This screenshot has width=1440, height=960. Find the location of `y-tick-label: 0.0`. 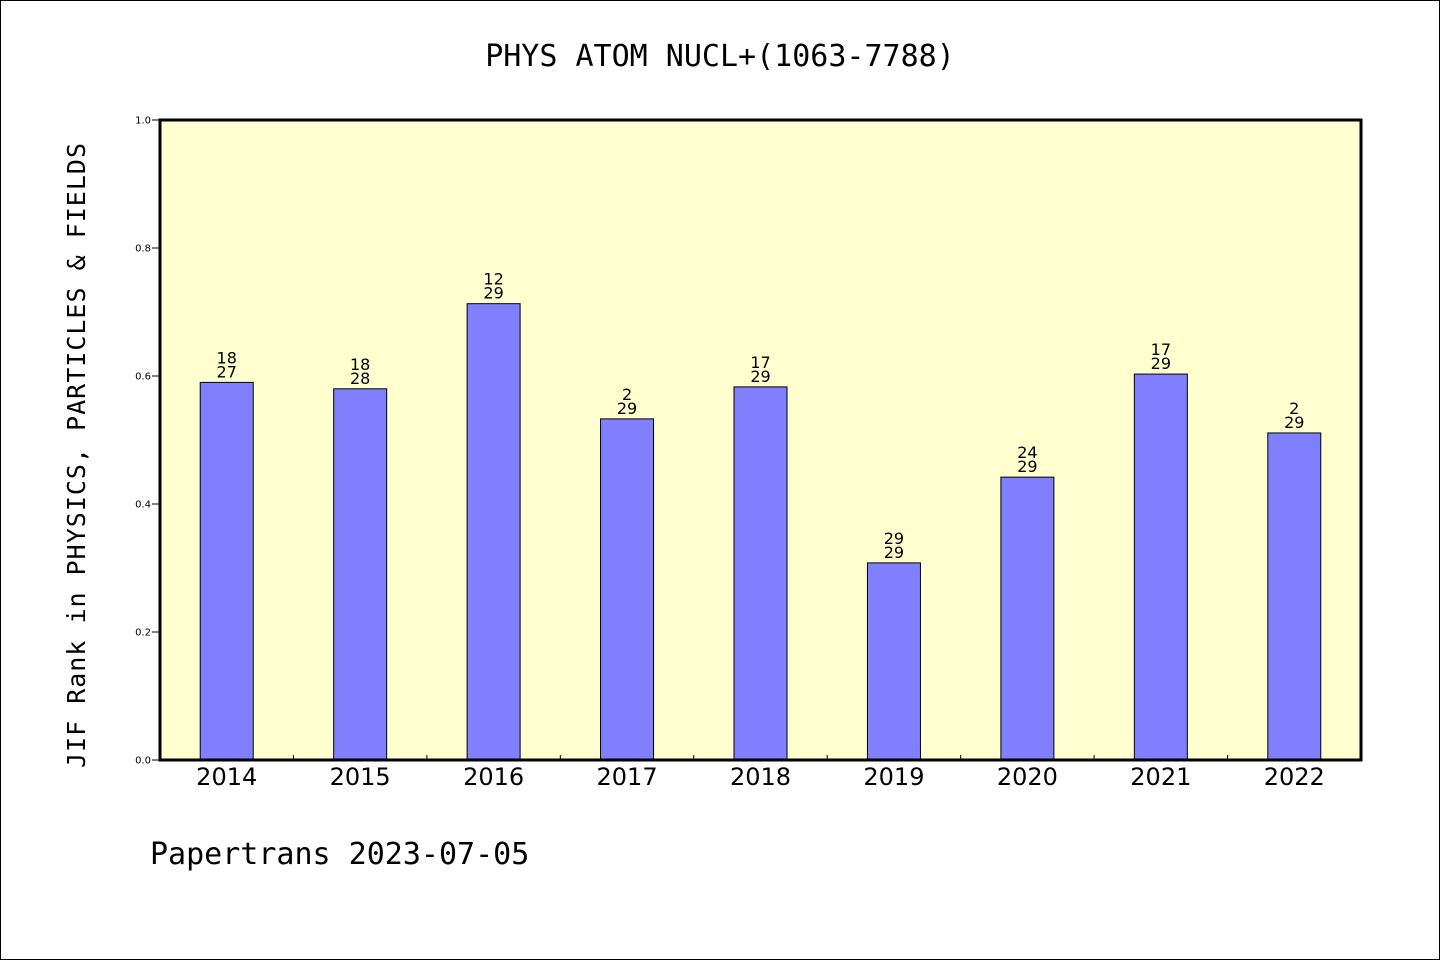

y-tick-label: 0.0 is located at coordinates (143, 761).